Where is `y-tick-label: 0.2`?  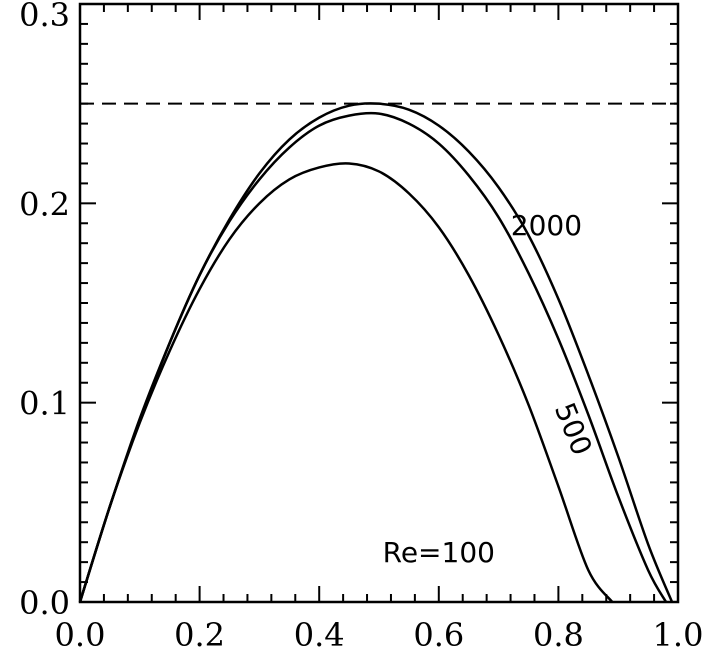 y-tick-label: 0.2 is located at coordinates (44, 204).